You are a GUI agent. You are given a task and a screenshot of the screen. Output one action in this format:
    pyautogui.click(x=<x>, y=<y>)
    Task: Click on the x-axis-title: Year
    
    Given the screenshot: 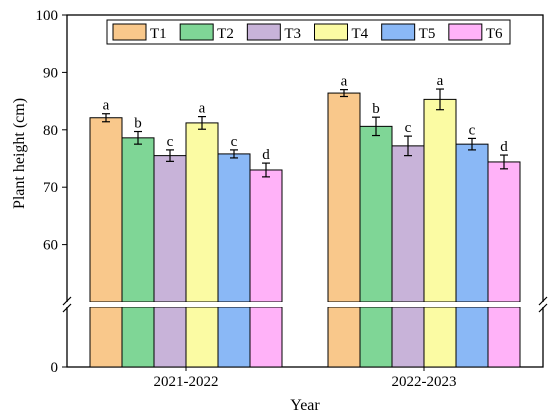 What is the action you would take?
    pyautogui.click(x=305, y=405)
    